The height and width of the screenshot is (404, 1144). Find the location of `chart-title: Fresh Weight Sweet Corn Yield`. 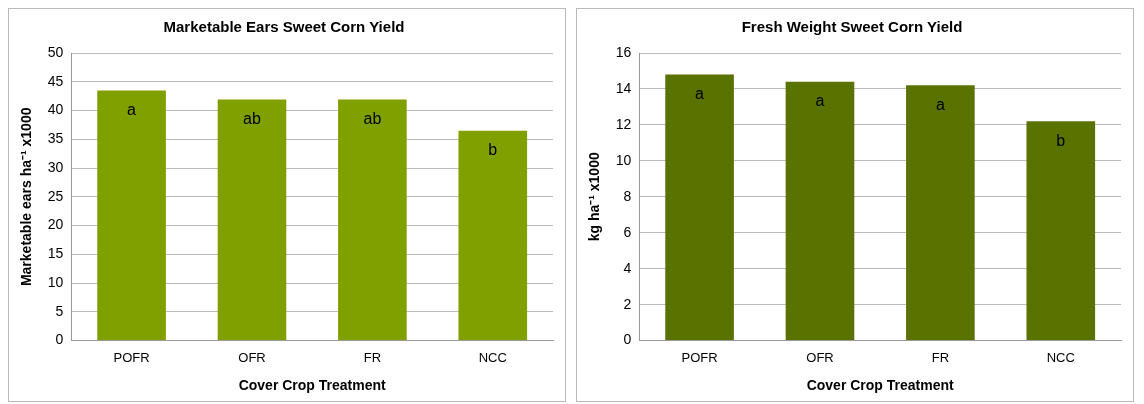

chart-title: Fresh Weight Sweet Corn Yield is located at coordinates (852, 27).